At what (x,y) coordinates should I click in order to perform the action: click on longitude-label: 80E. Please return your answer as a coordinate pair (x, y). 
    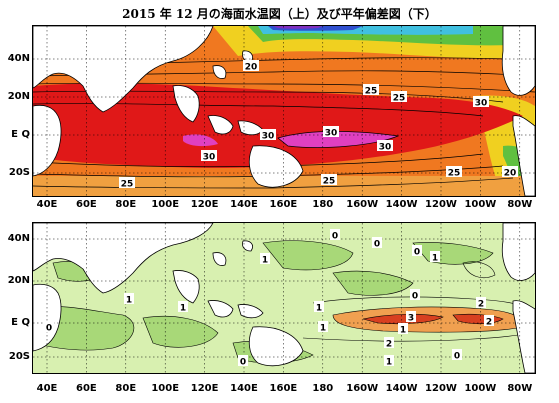
    Looking at the image, I should click on (126, 204).